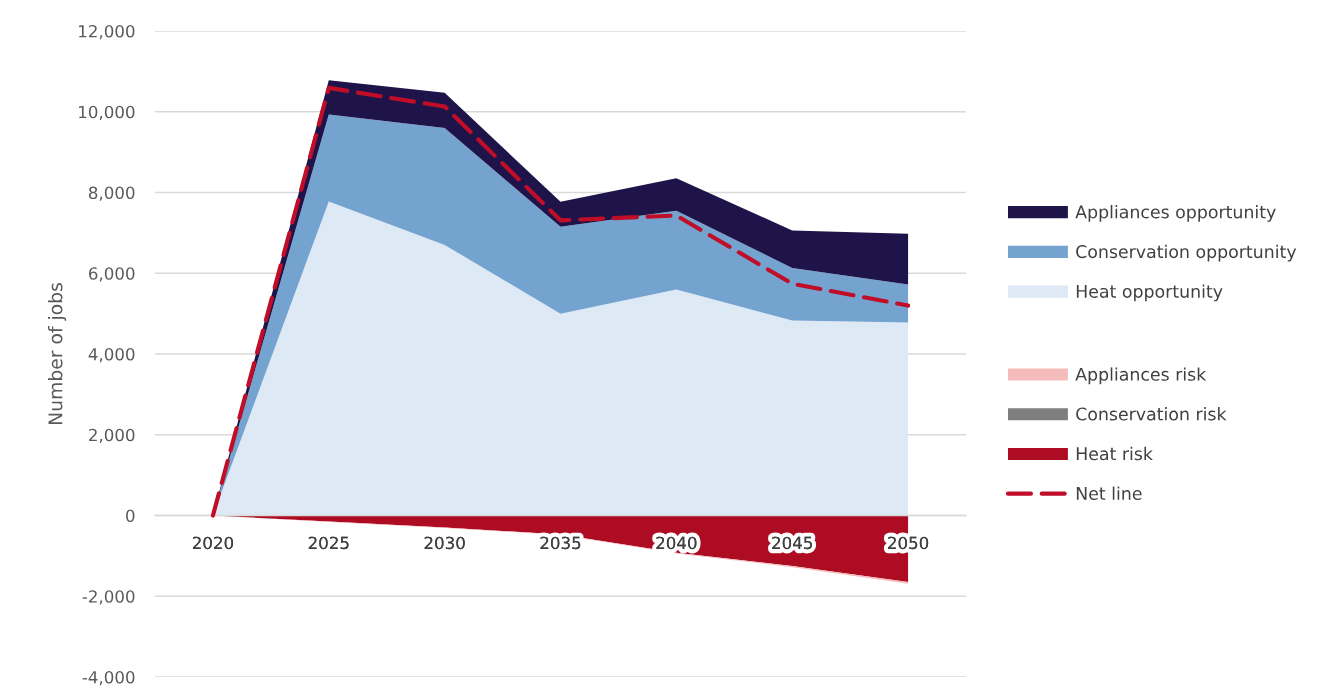  Describe the element at coordinates (1109, 493) in the screenshot. I see `legend-label: Net line` at that location.